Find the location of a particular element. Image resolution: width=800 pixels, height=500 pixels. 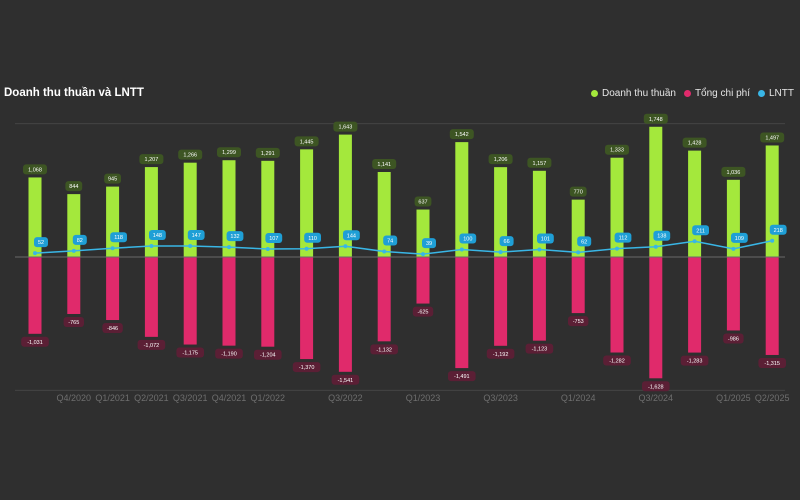

data-label-cost-label: -625 is located at coordinates (422, 313).